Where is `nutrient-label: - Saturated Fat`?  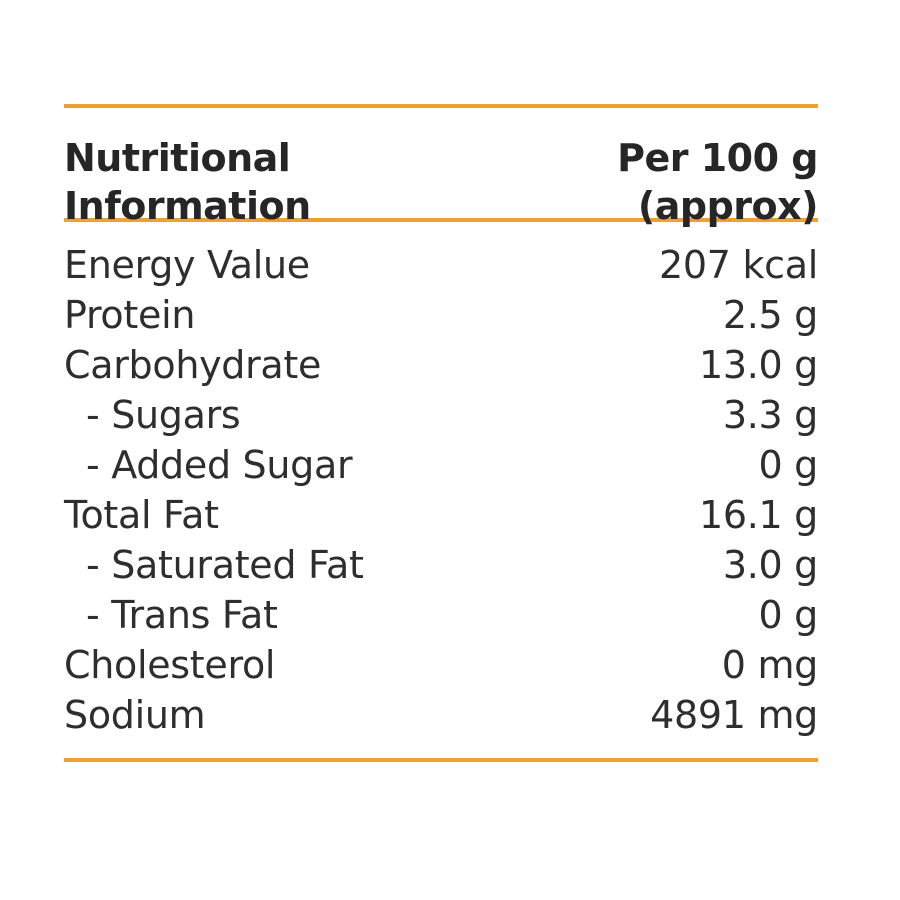 nutrient-label: - Saturated Fat is located at coordinates (225, 565).